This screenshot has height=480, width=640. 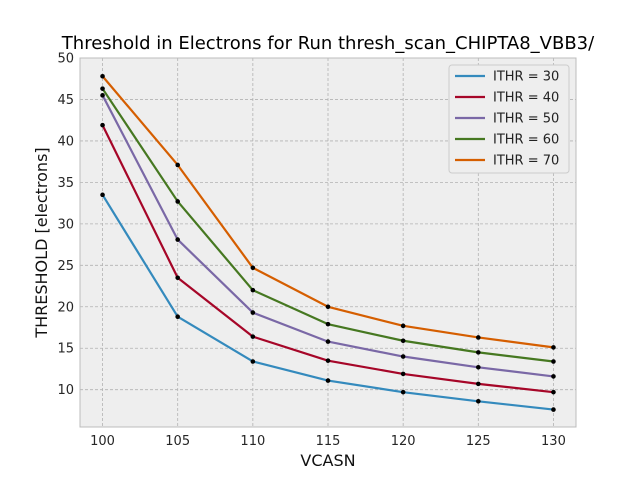 I want to click on legend-label: ITHR = 40, so click(x=526, y=98).